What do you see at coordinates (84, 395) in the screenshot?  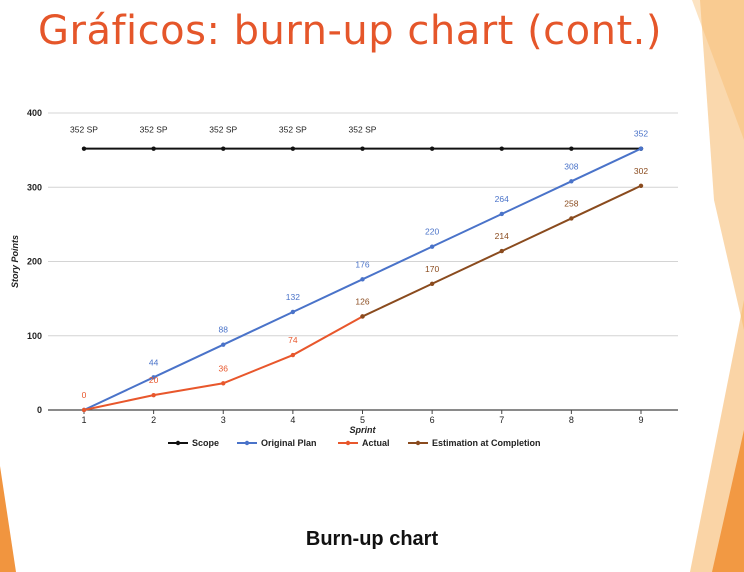 I see `data-label: 0` at bounding box center [84, 395].